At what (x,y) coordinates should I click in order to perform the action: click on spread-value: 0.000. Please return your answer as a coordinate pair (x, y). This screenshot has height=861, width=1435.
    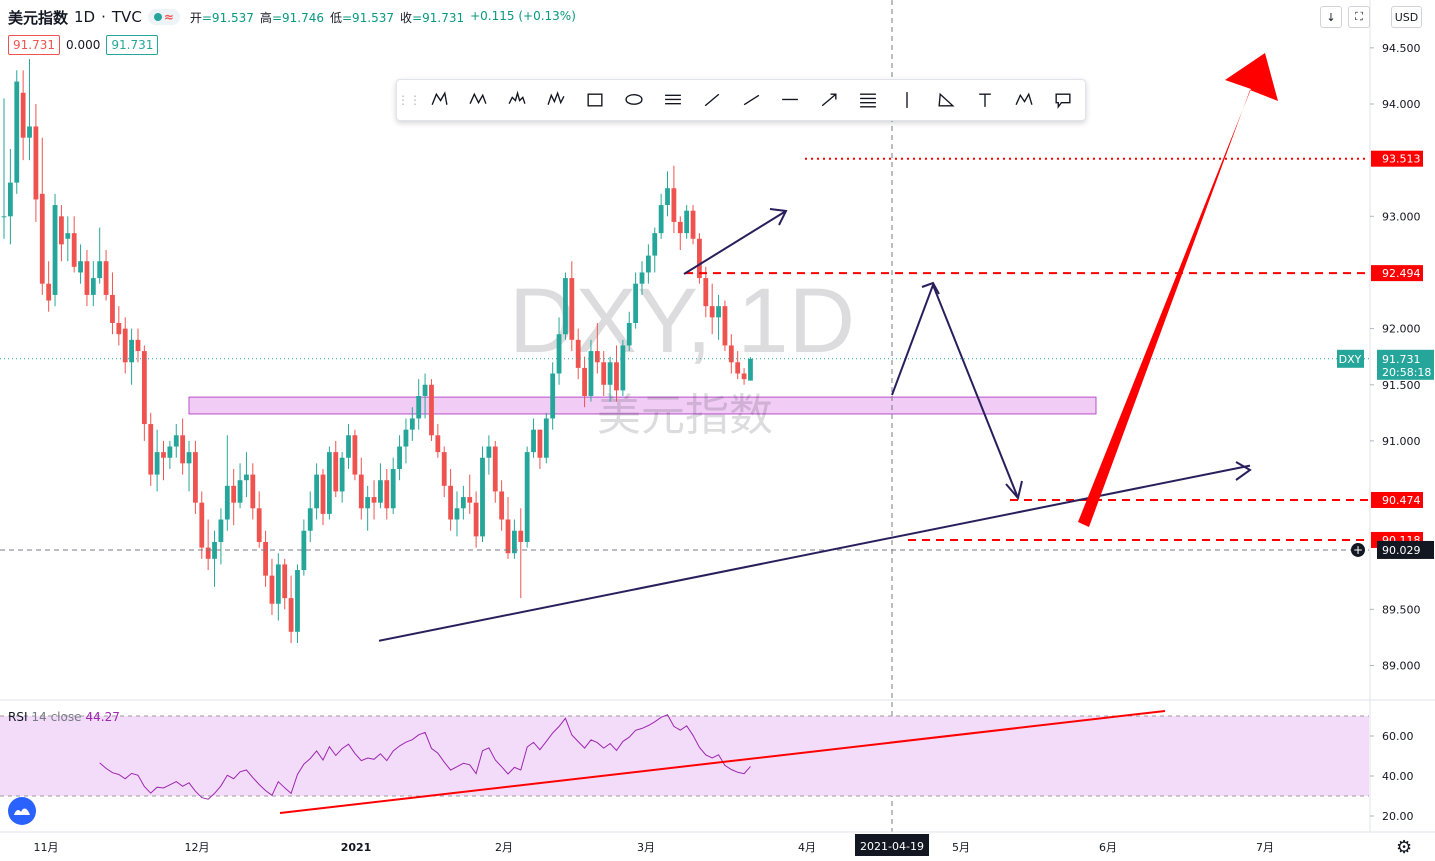
    Looking at the image, I should click on (83, 45).